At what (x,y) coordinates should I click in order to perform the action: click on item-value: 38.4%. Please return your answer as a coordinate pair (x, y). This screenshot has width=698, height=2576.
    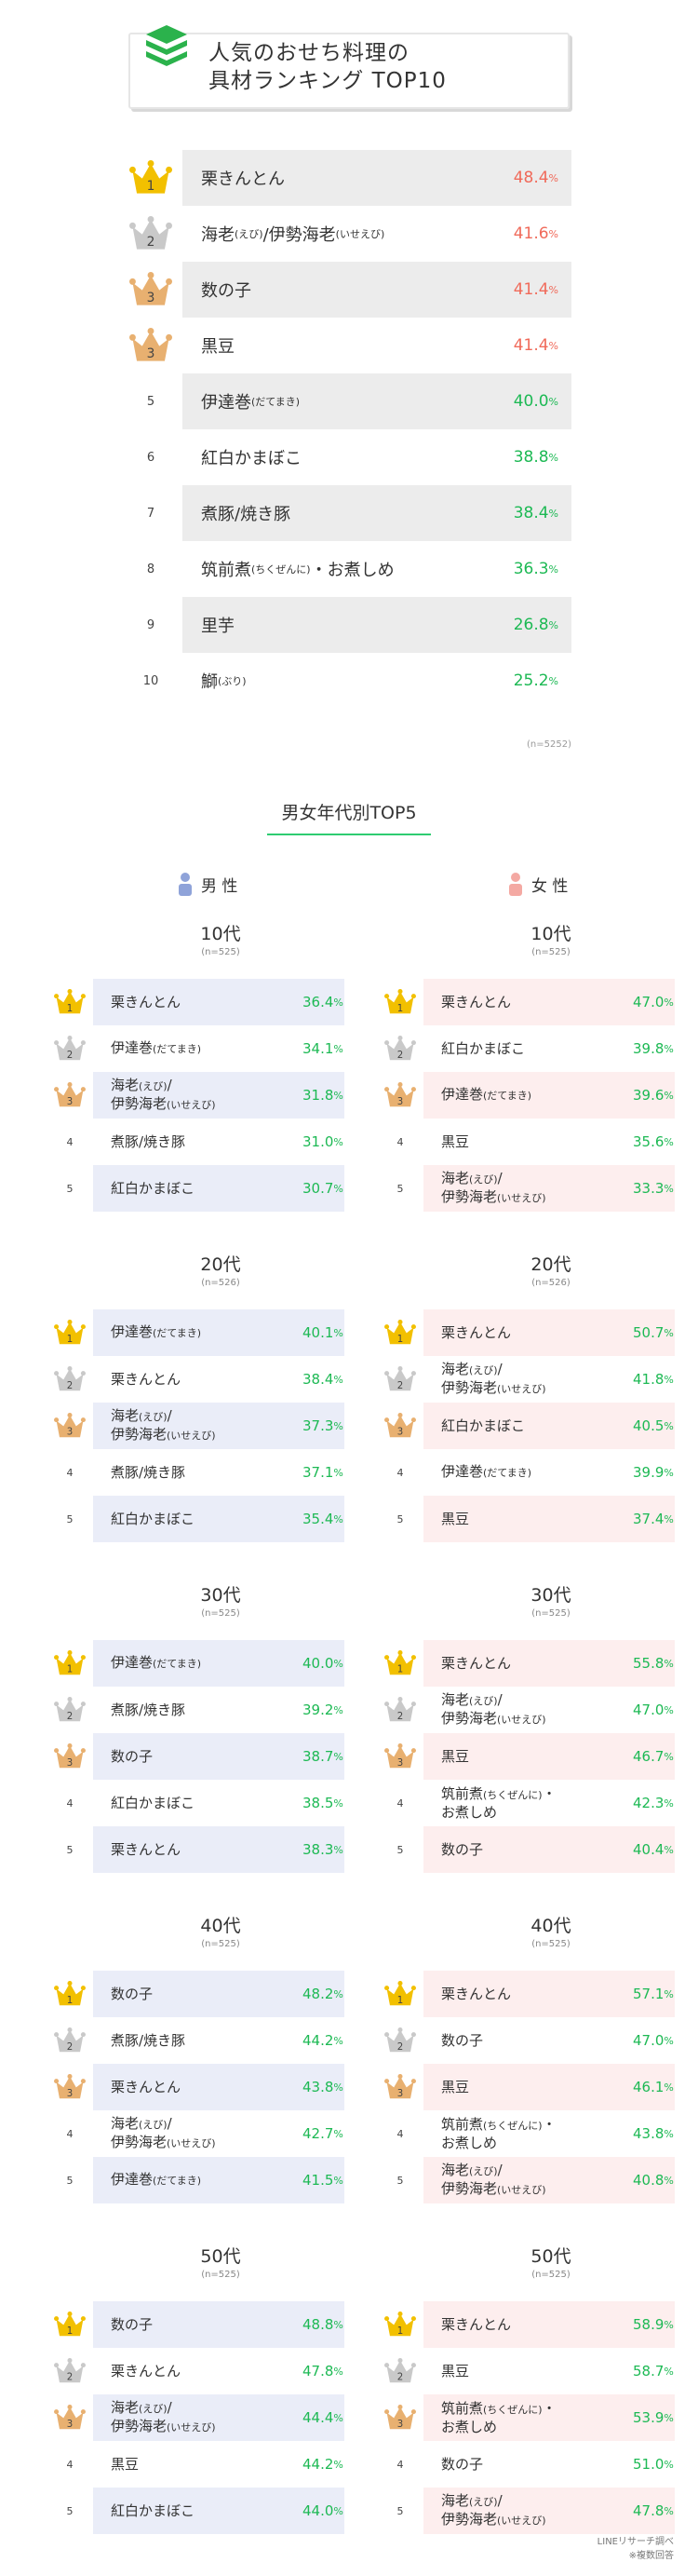
    Looking at the image, I should click on (322, 1379).